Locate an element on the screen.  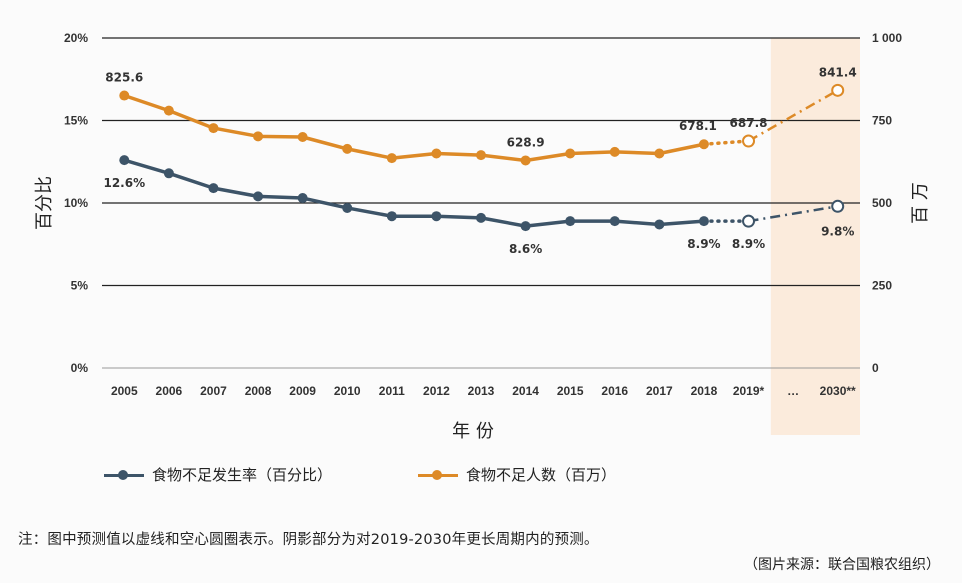
y-axis-right-ticks: 0 250 500 750 1 000 is located at coordinates (887, 203).